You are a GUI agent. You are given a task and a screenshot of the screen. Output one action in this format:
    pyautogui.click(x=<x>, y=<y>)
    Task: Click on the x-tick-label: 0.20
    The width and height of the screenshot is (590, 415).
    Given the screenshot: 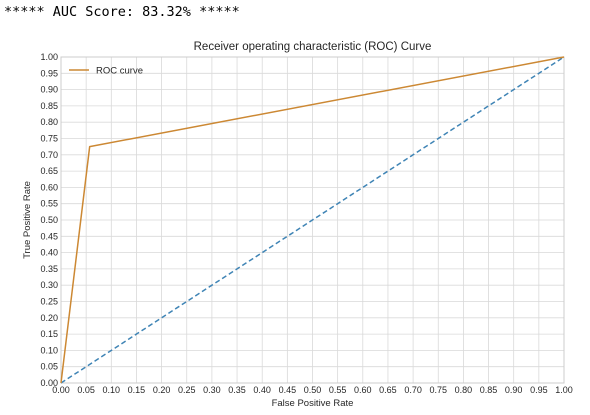 What is the action you would take?
    pyautogui.click(x=162, y=390)
    